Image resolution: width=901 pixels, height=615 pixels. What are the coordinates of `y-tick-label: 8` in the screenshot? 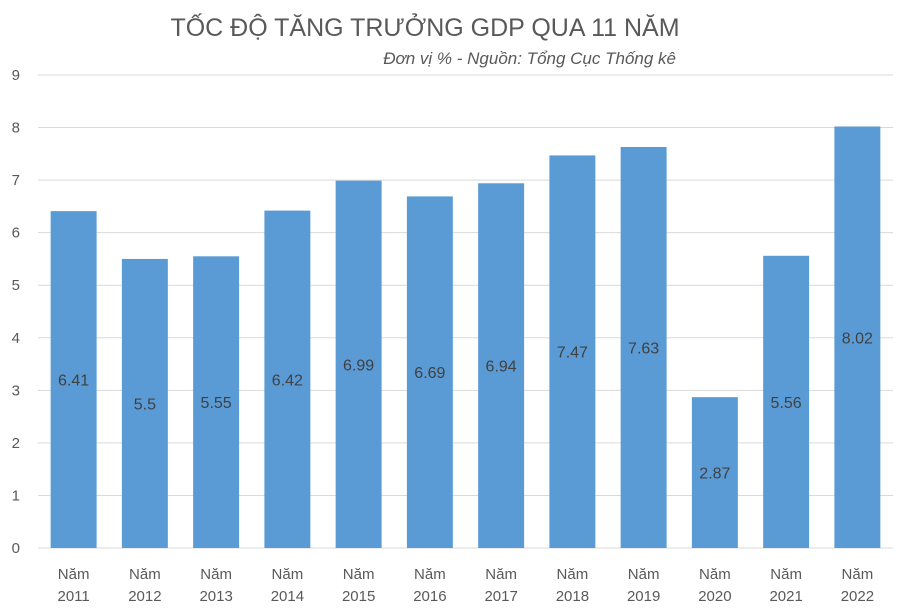 It's located at (16, 128).